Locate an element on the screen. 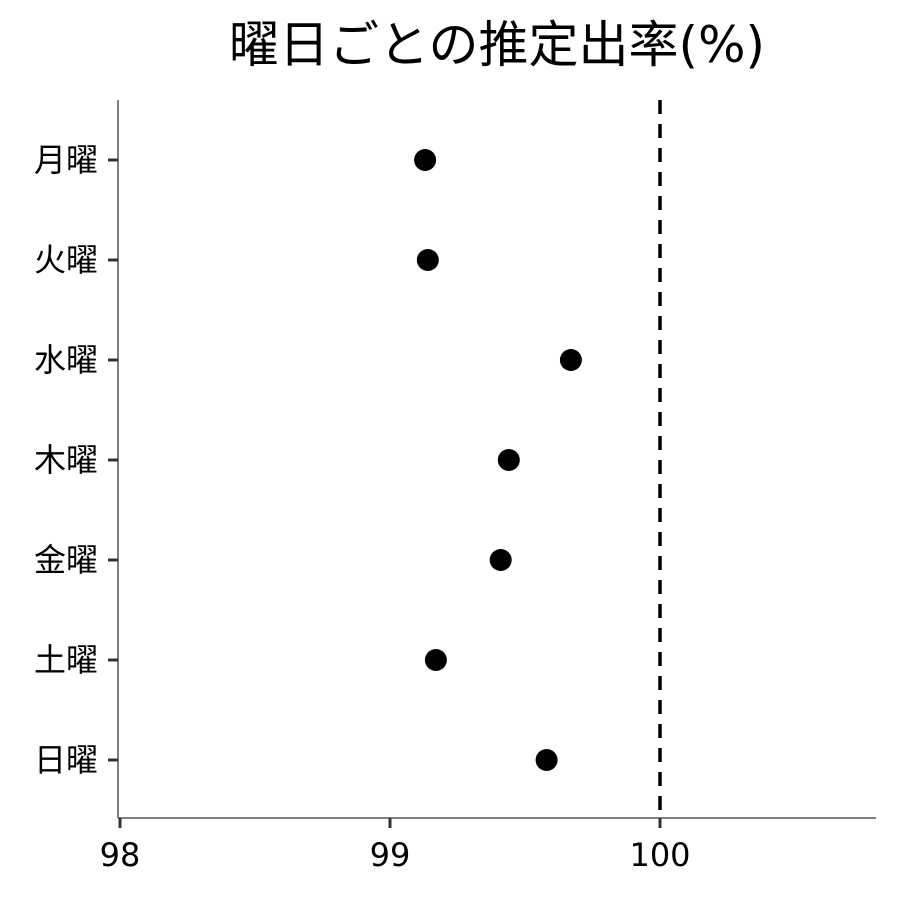  y-tick-label-4: 金曜 is located at coordinates (66, 560).